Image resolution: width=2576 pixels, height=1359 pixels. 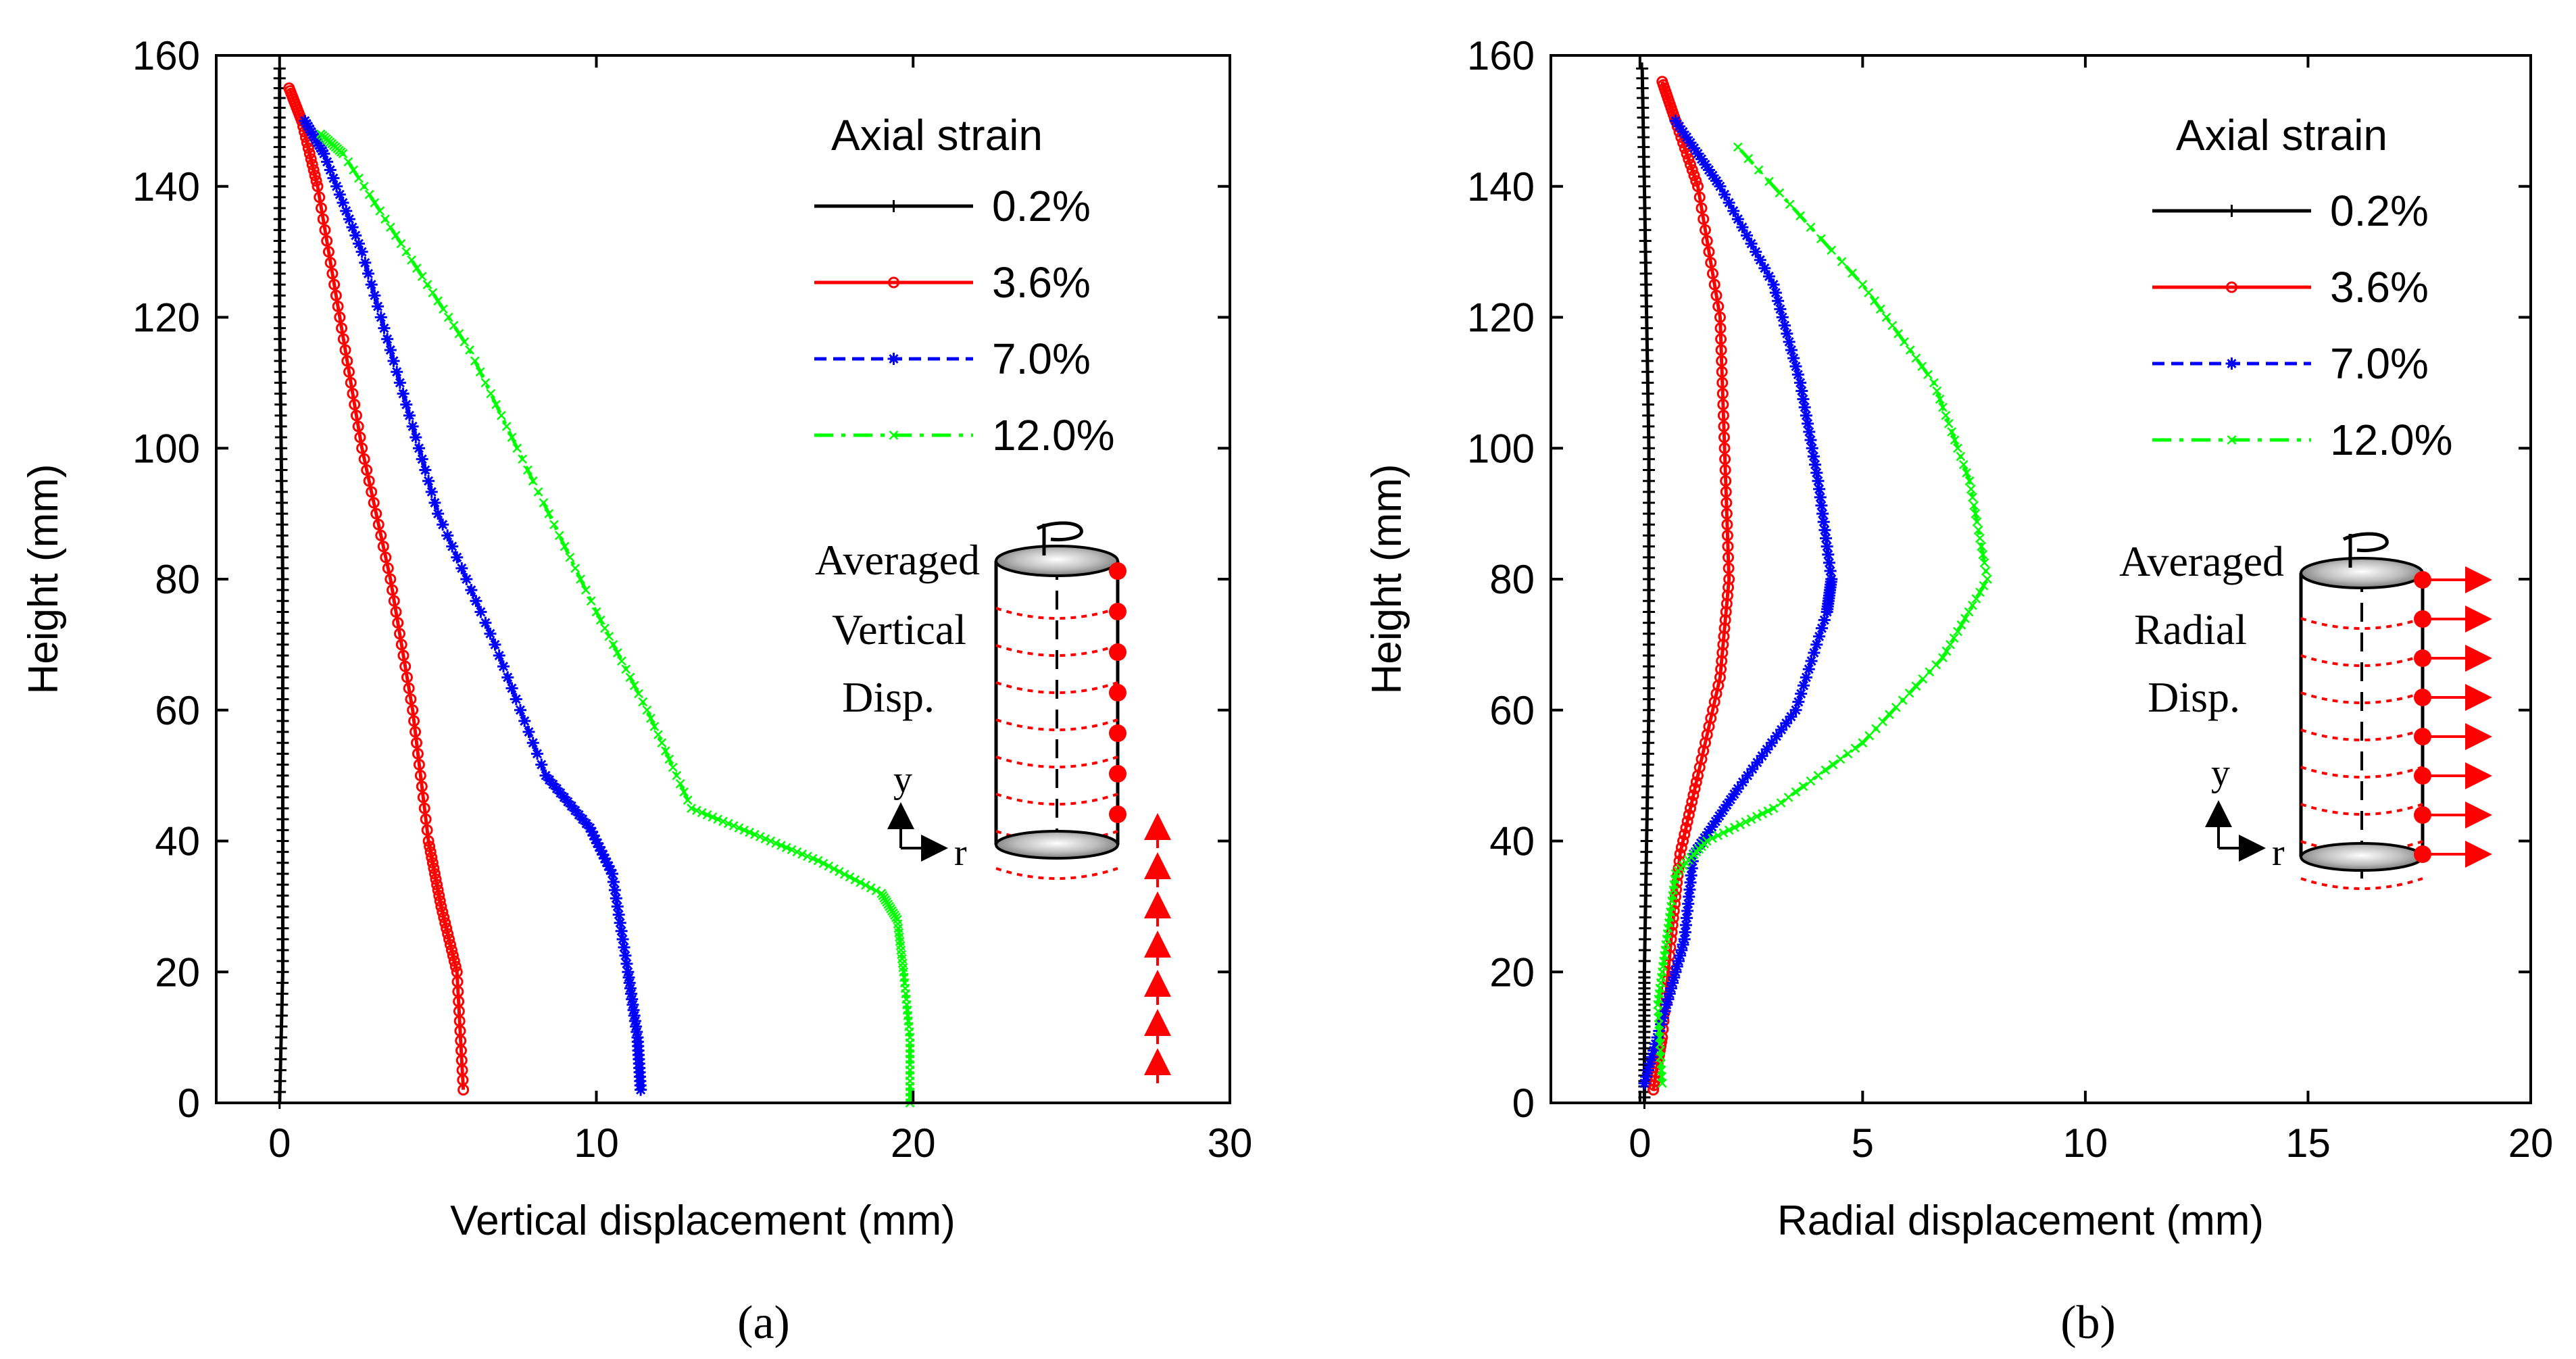 What do you see at coordinates (2085, 1143) in the screenshot?
I see `x-tick-label: 10` at bounding box center [2085, 1143].